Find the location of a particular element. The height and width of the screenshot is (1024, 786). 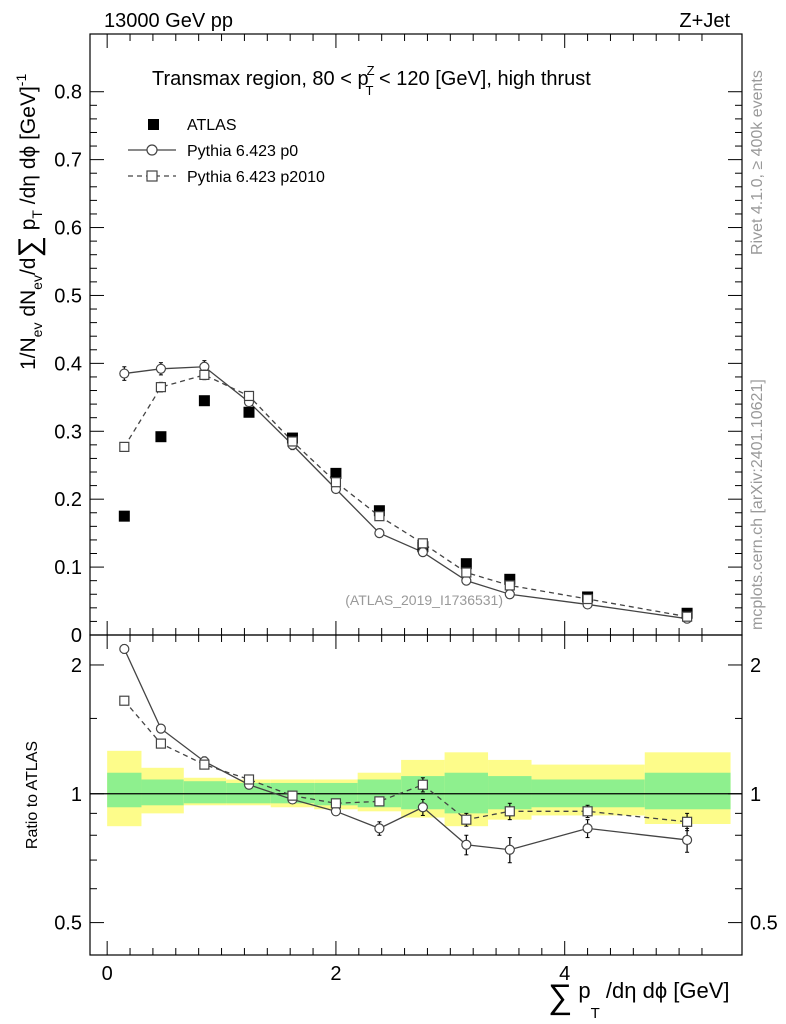

main-ytick-label: 0.1 is located at coordinates (68, 568).